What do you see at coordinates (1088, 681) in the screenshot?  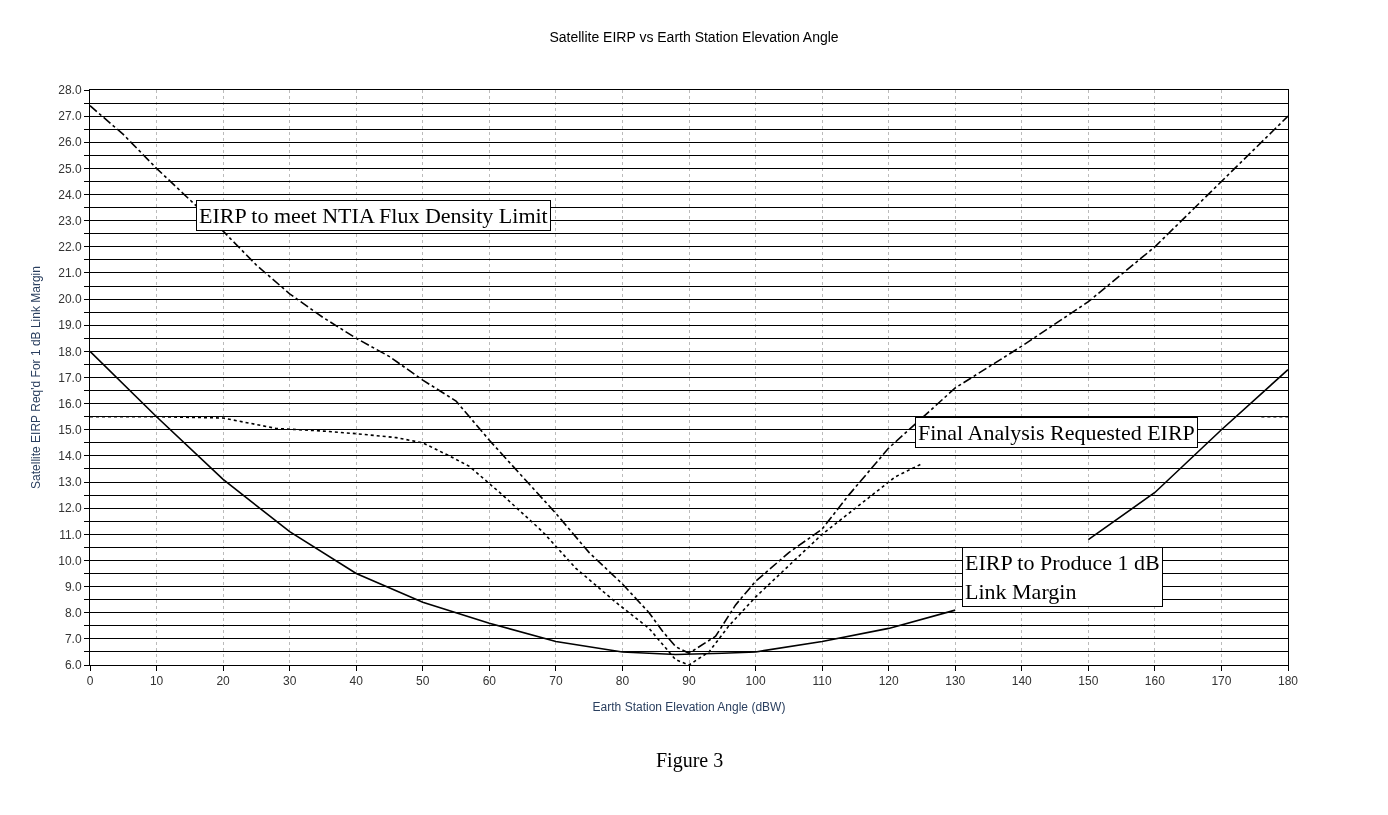 I see `x-tick-label: 150` at bounding box center [1088, 681].